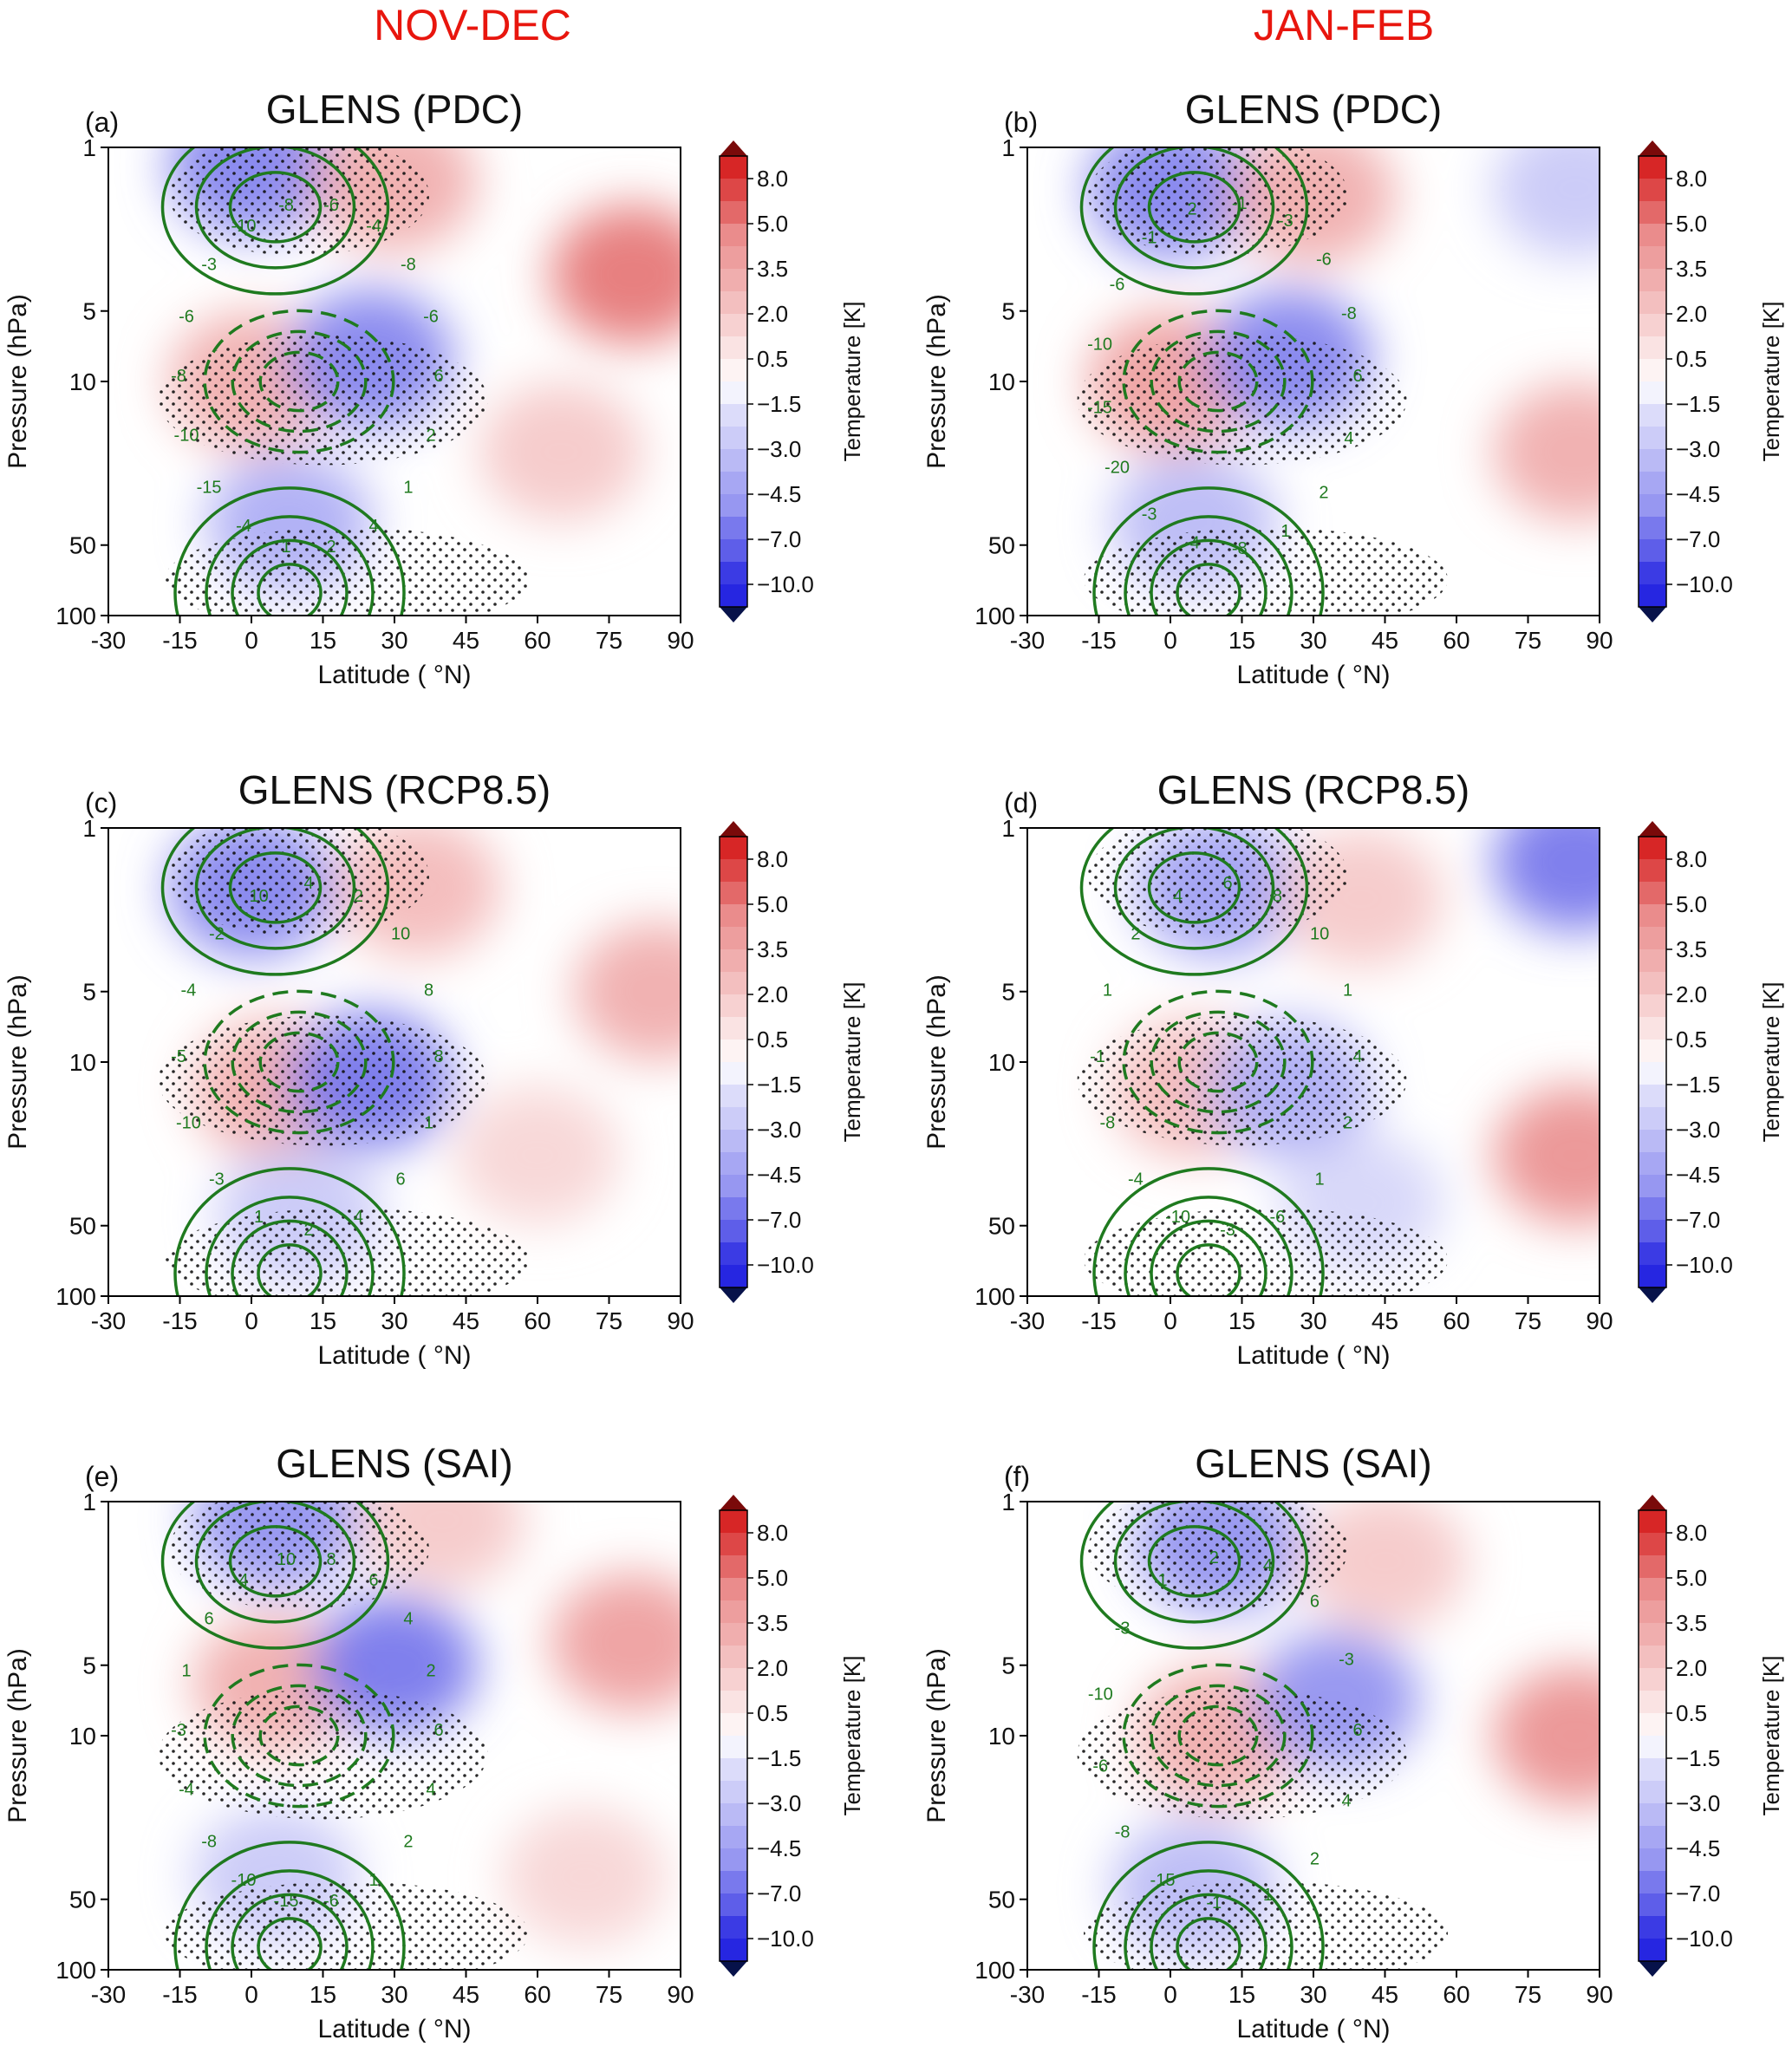 This screenshot has width=1792, height=2053. What do you see at coordinates (1170, 1320) in the screenshot?
I see `x-tick-label: 0` at bounding box center [1170, 1320].